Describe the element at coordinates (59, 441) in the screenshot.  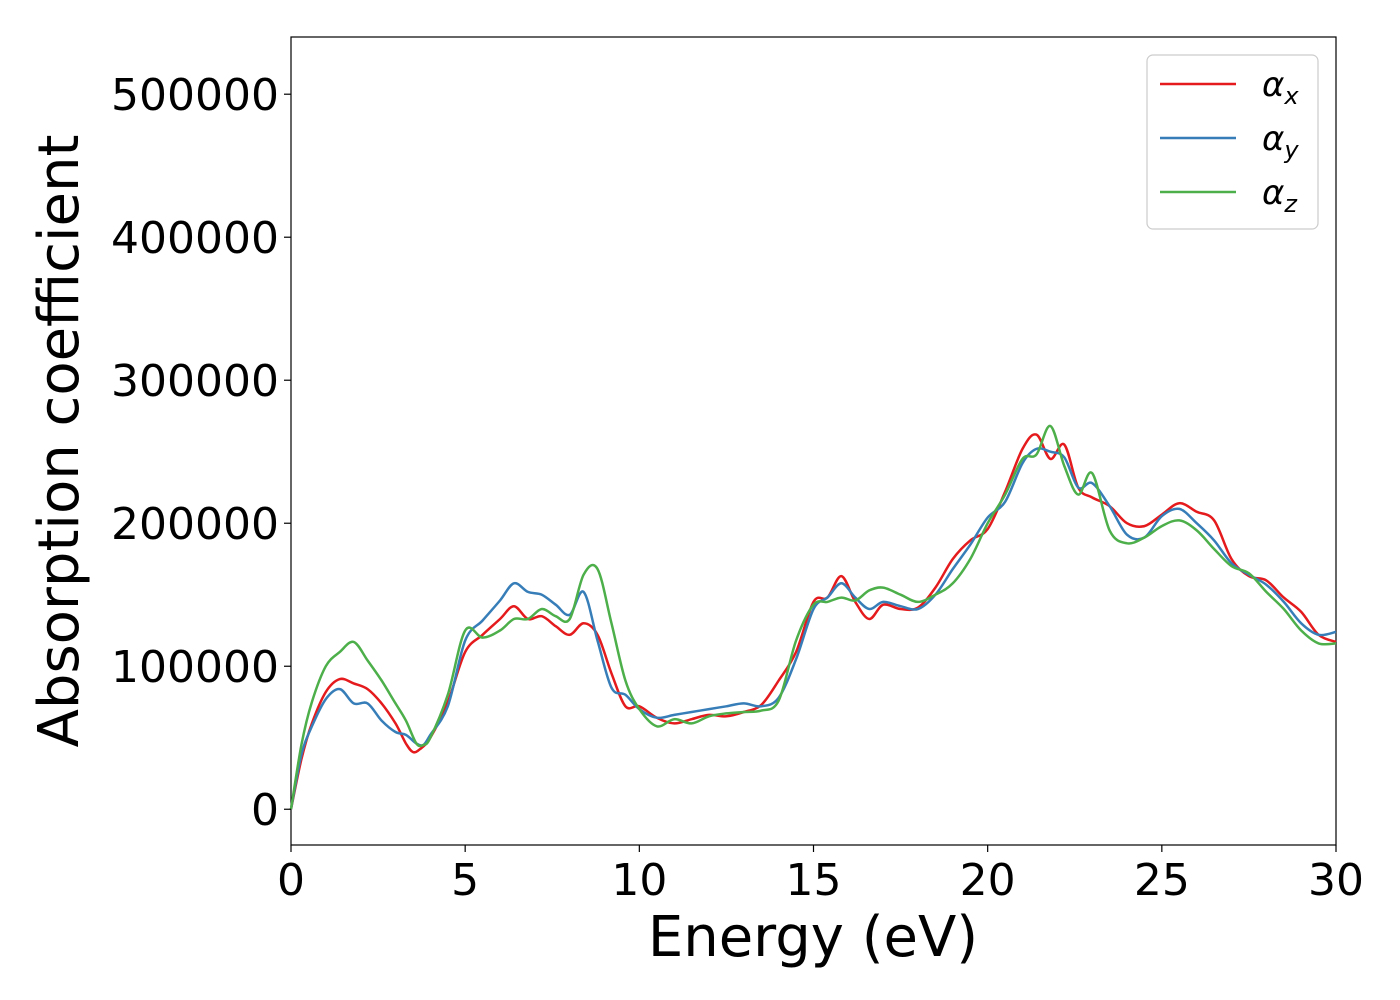
I see `y-axis-title: Absorption coefficient` at that location.